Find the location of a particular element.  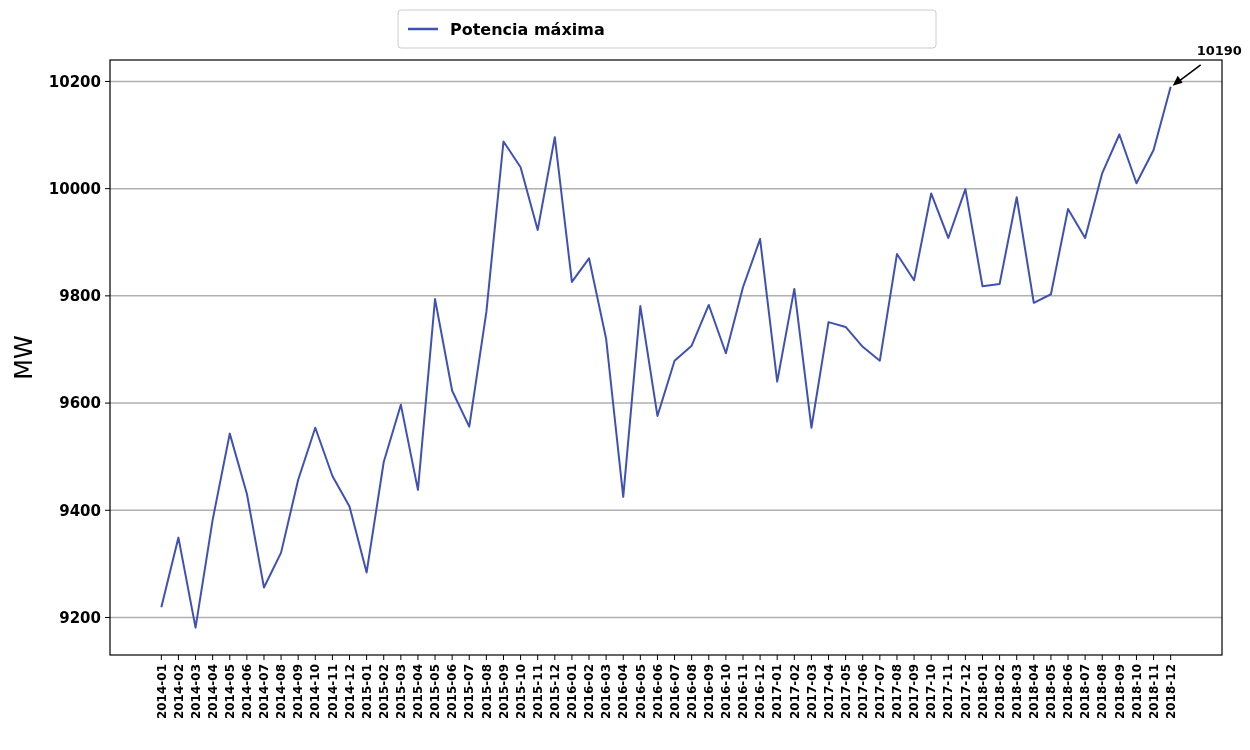

legend-label: Potencia máxima is located at coordinates (527, 29).